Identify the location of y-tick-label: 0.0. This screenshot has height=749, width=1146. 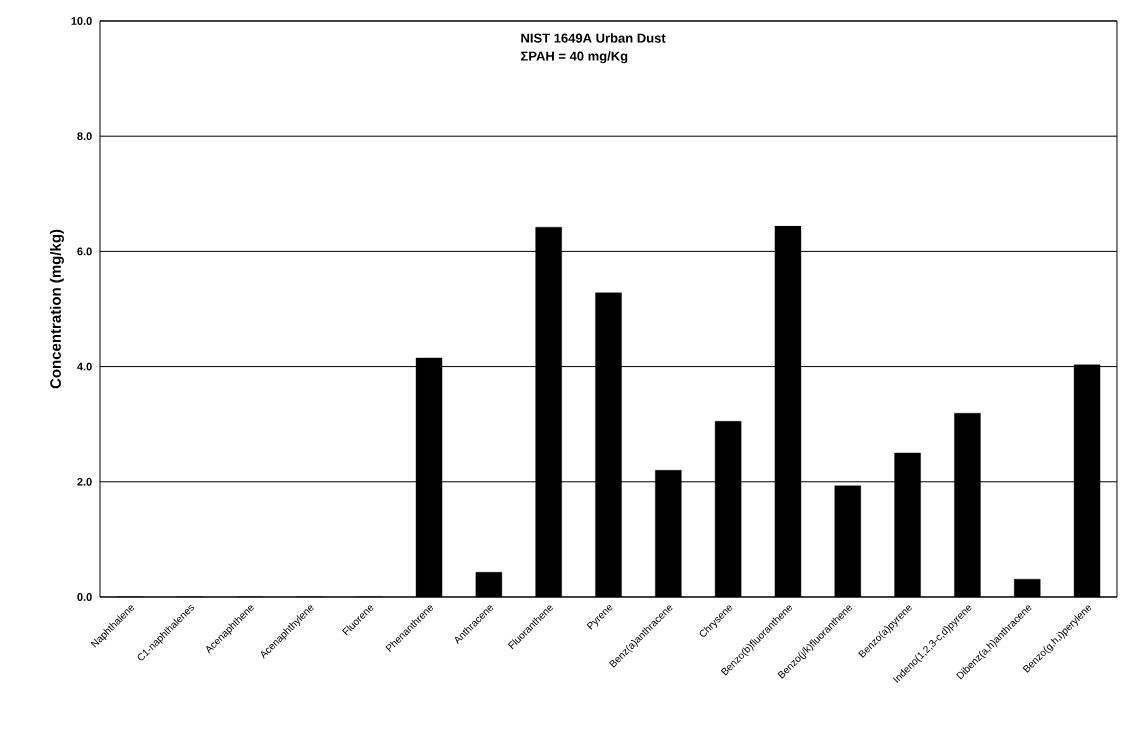
(84, 597).